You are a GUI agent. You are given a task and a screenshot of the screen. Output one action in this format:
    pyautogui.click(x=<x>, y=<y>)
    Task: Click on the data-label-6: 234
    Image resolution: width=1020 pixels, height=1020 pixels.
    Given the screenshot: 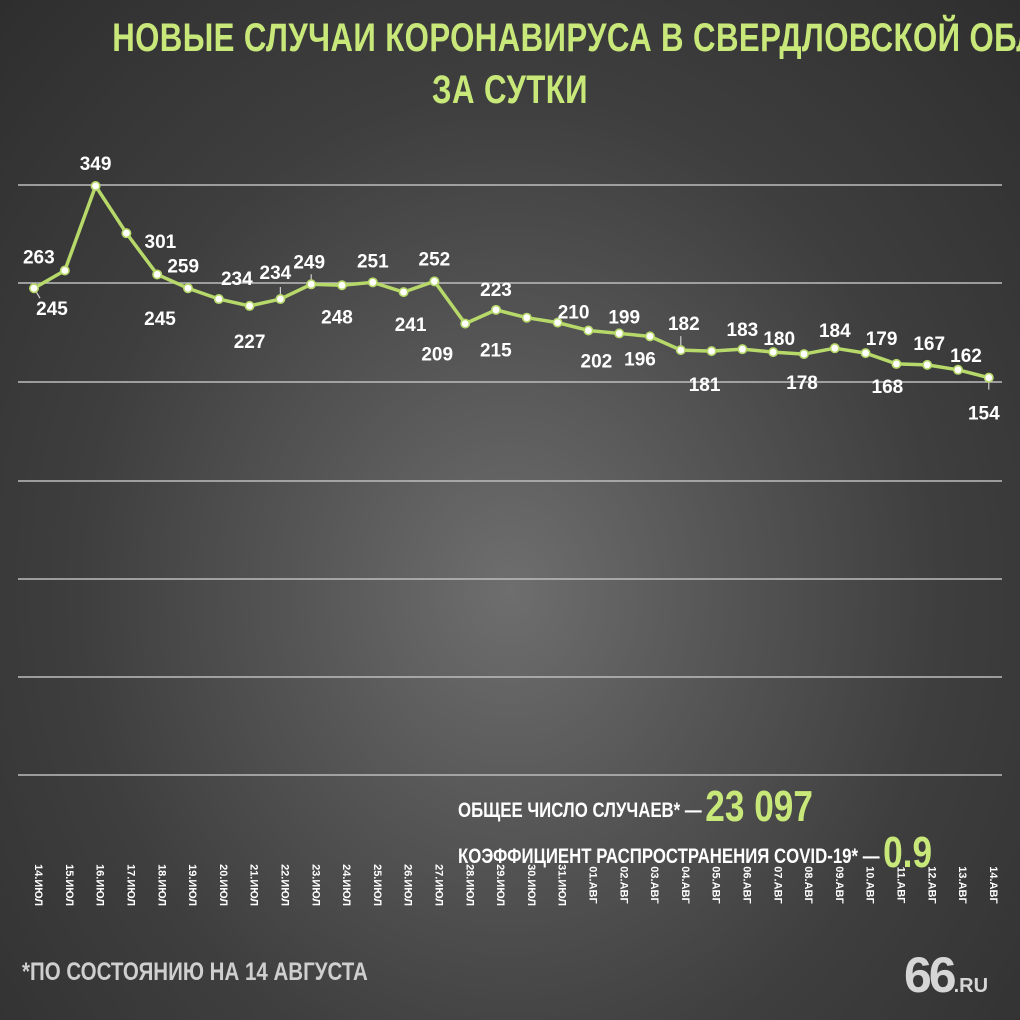 What is the action you would take?
    pyautogui.click(x=237, y=279)
    